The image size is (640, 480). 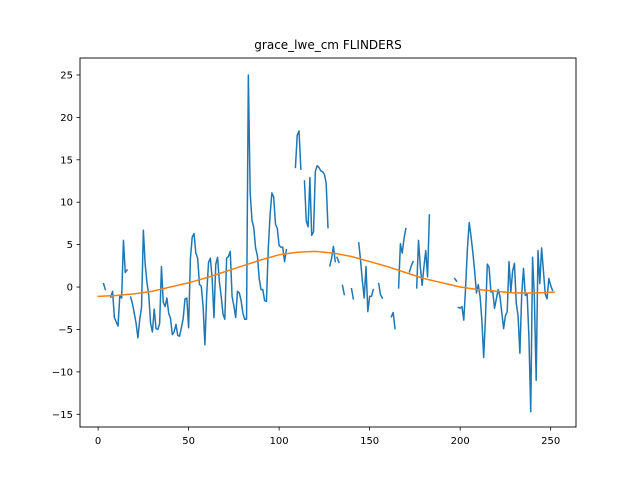 I want to click on y-tick-label: 0, so click(x=70, y=288).